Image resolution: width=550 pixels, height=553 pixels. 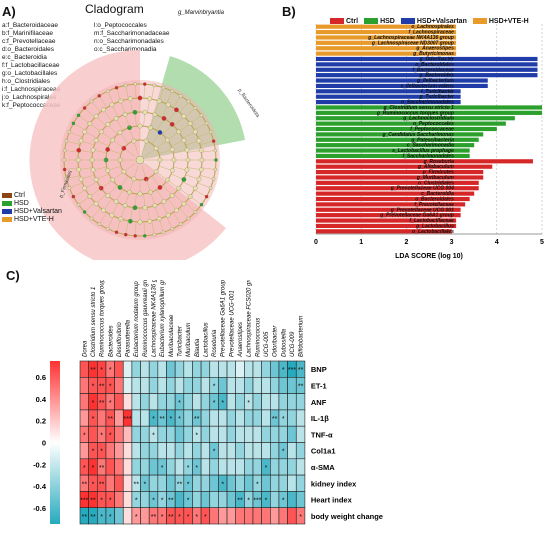 I want to click on legend-label: HSD, so click(x=387, y=21).